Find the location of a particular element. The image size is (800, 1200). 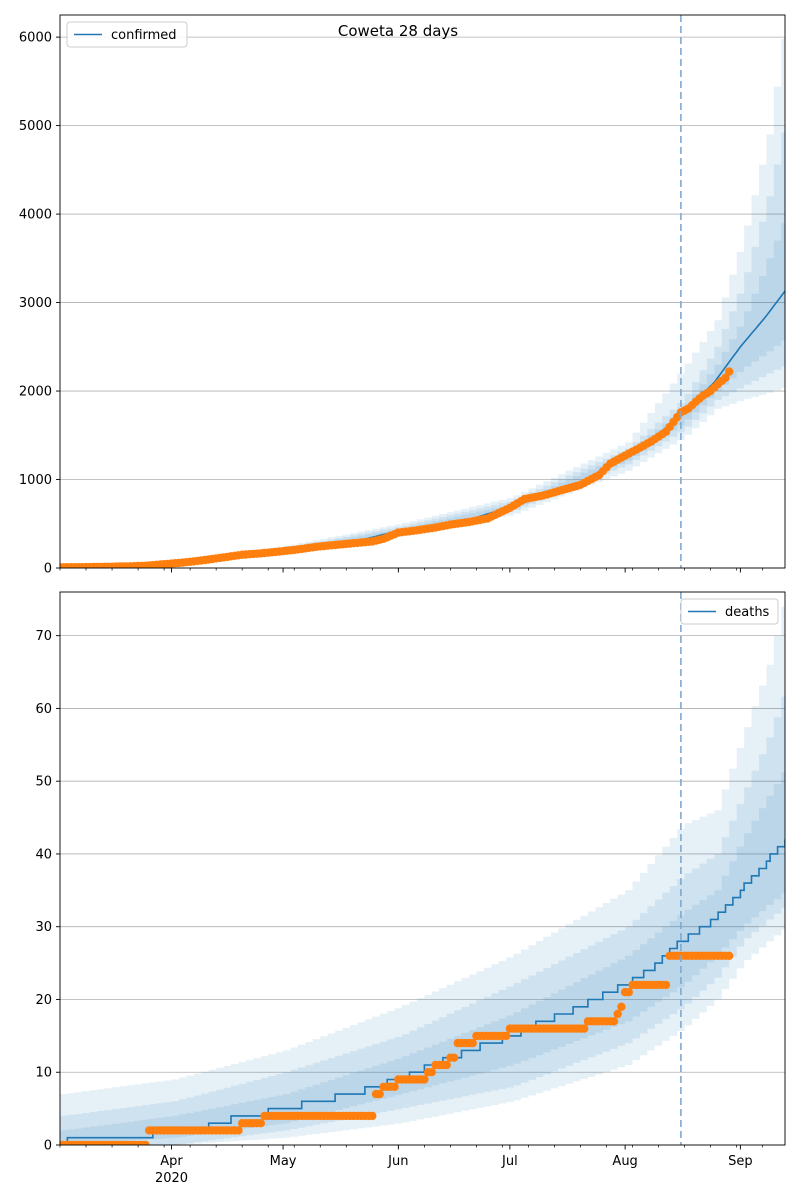

x-tick-label: Sep is located at coordinates (740, 1161).